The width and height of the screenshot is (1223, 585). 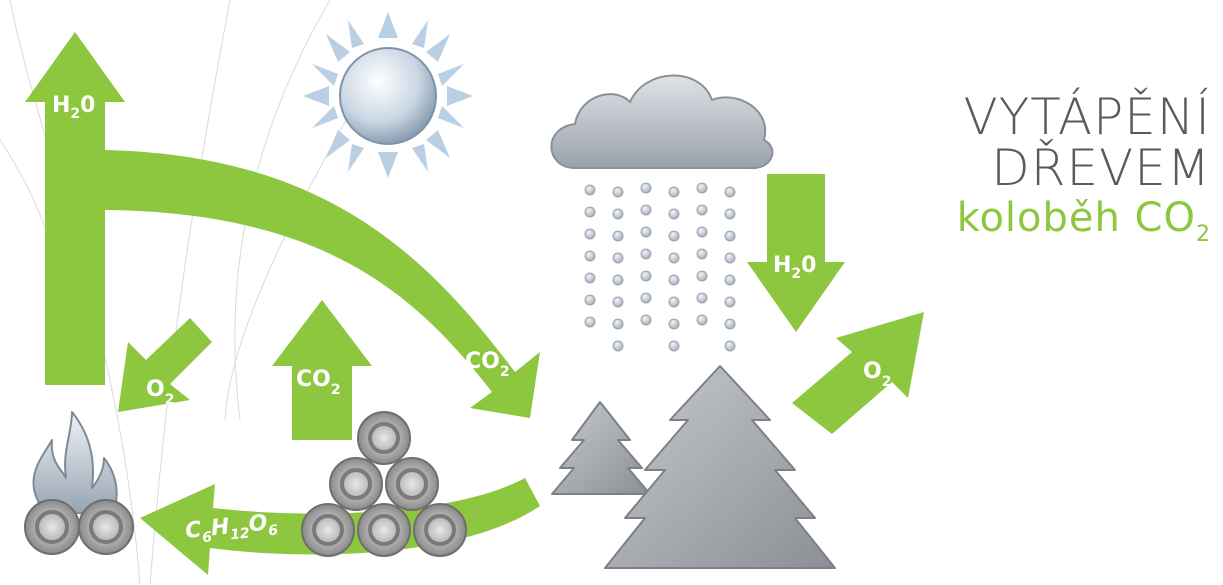 What do you see at coordinates (79, 483) in the screenshot?
I see `fire-icon` at bounding box center [79, 483].